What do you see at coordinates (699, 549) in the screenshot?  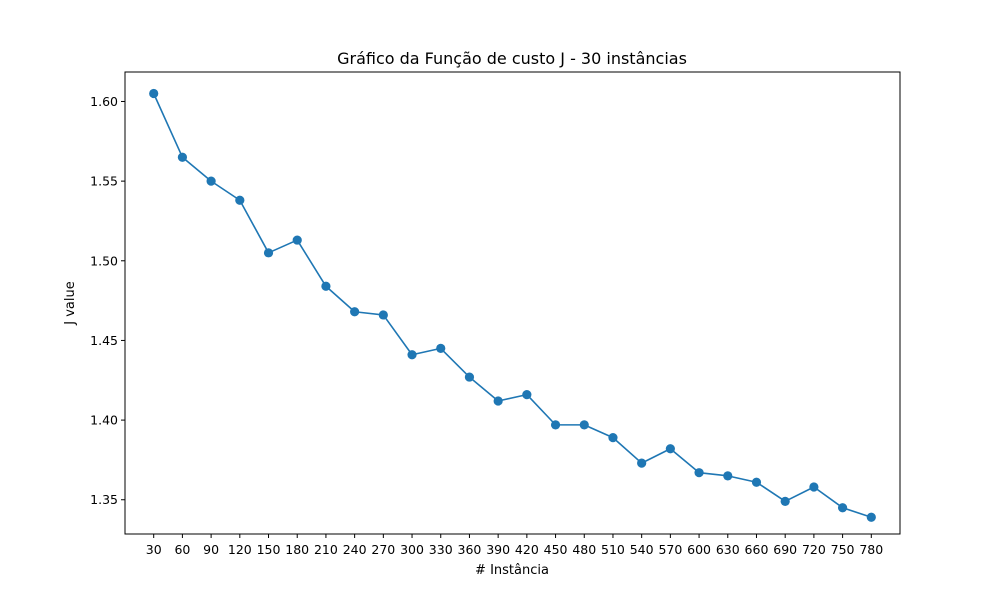 I see `x-tick-label: 600` at bounding box center [699, 549].